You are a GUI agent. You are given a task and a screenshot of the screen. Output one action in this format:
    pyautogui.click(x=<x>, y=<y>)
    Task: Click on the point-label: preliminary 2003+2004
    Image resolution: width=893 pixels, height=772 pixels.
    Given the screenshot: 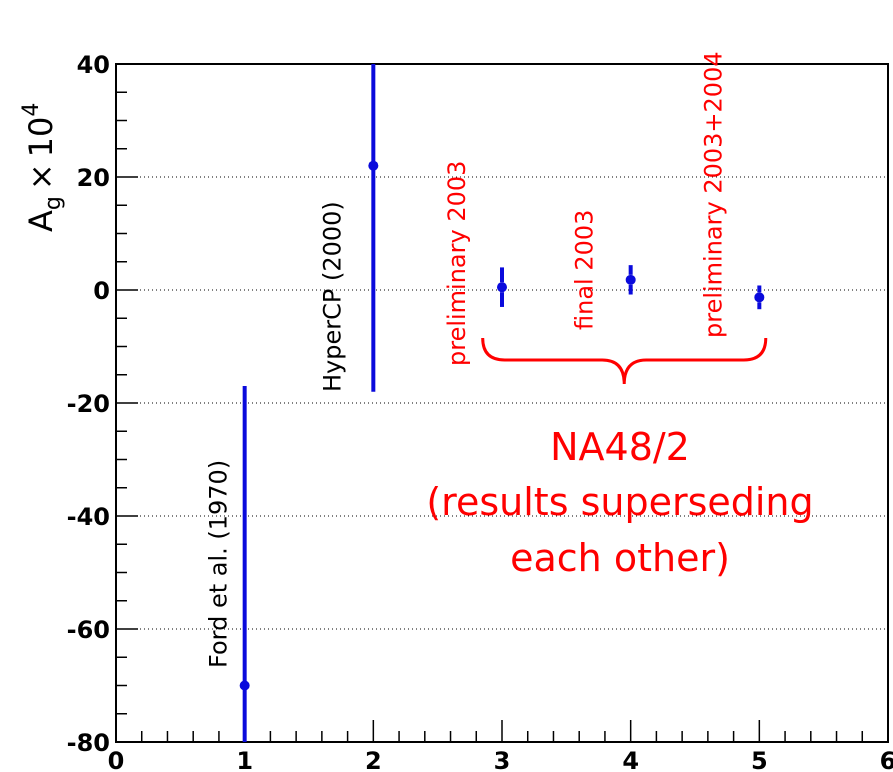 What is the action you would take?
    pyautogui.click(x=713, y=194)
    